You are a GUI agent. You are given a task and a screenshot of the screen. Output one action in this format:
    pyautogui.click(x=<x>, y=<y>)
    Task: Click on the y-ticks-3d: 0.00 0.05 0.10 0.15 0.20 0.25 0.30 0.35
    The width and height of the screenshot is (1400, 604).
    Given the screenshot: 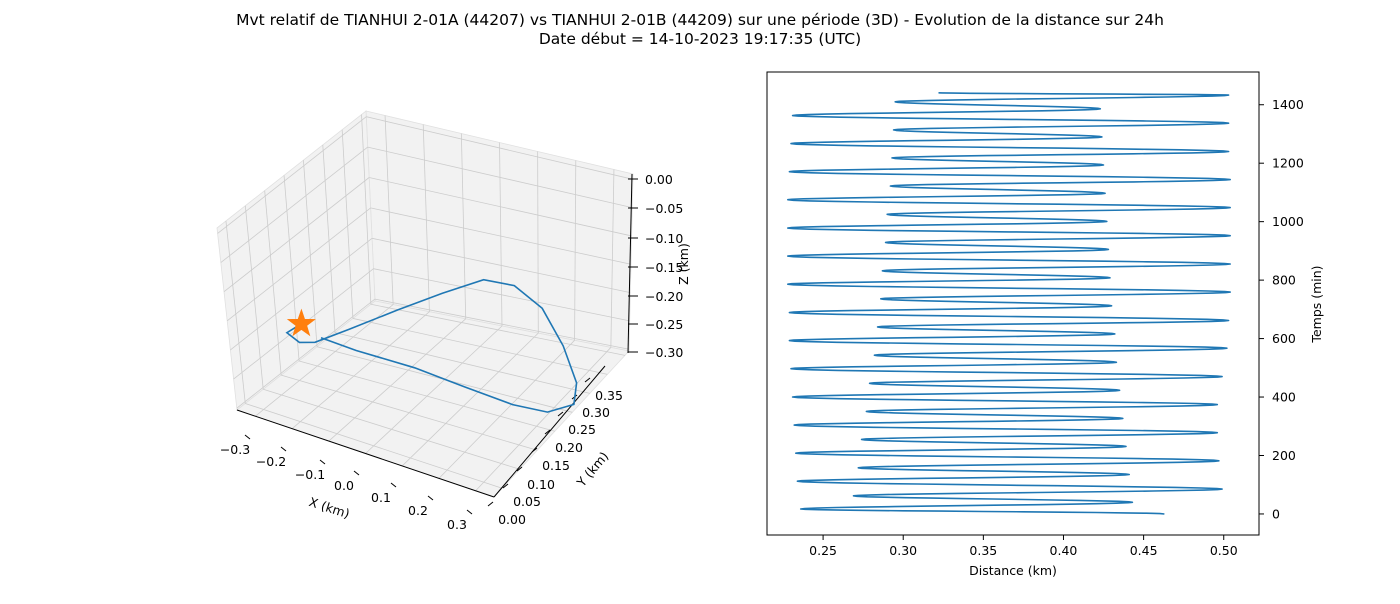 What is the action you would take?
    pyautogui.click(x=555, y=452)
    